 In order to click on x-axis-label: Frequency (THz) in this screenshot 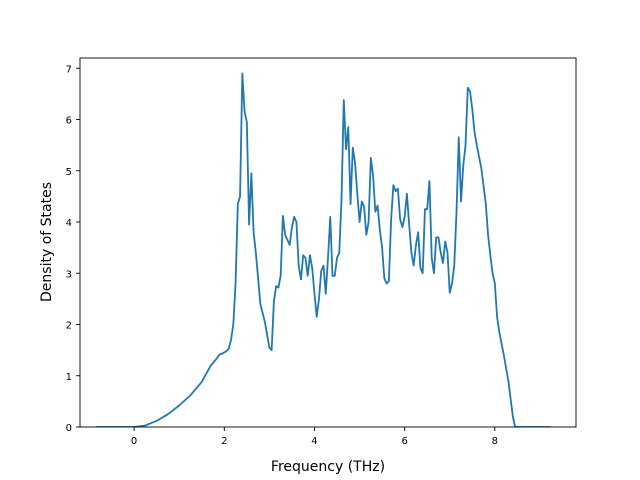, I will do `click(328, 467)`.